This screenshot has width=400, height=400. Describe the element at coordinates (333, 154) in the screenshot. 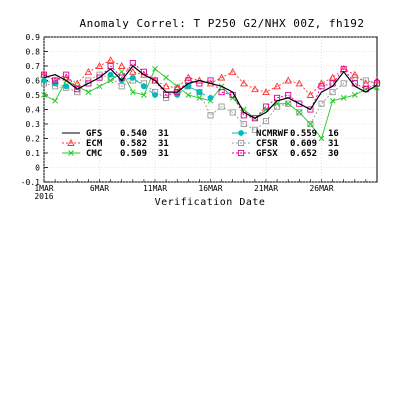

I see `legend-count: 30` at that location.